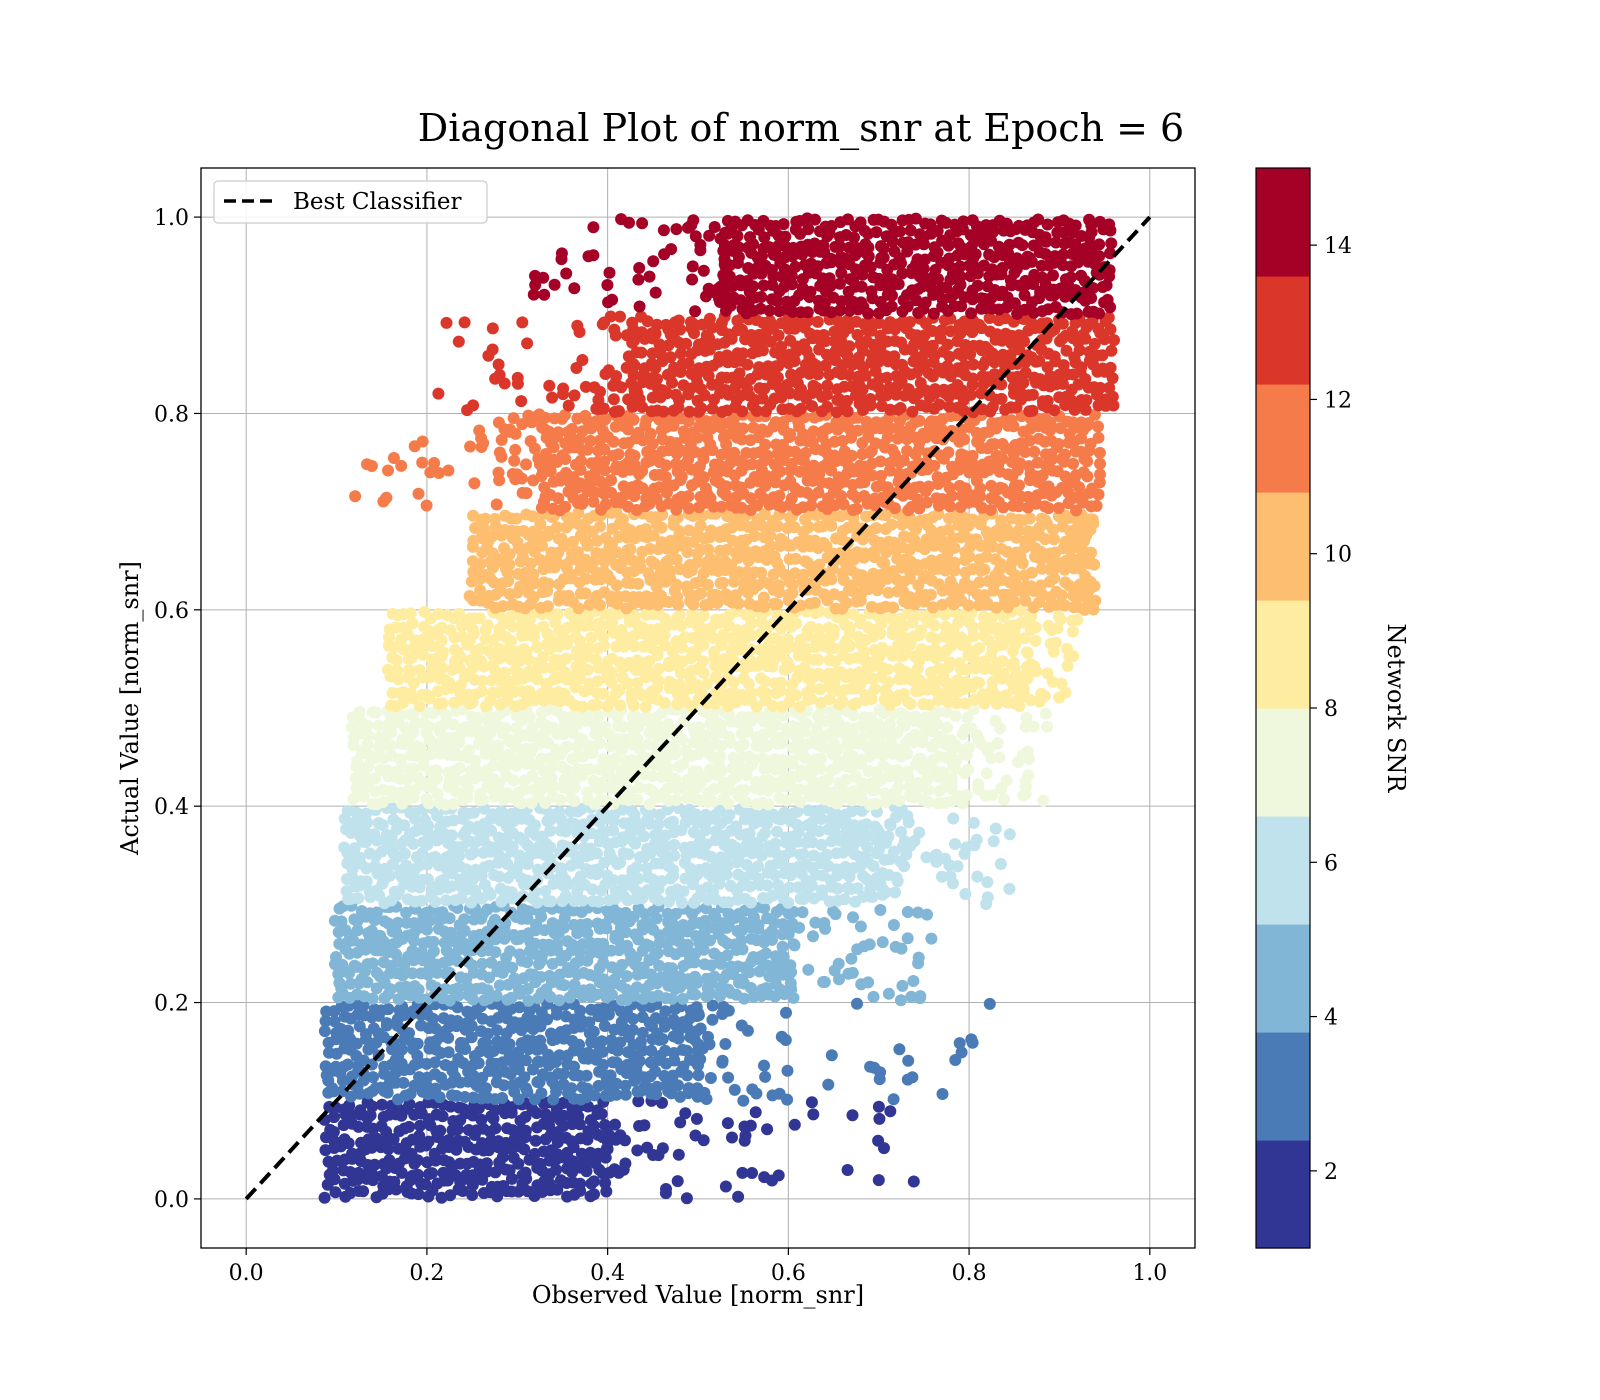 The height and width of the screenshot is (1400, 1600). Describe the element at coordinates (727, 462) in the screenshot. I see `band-7-points` at that location.